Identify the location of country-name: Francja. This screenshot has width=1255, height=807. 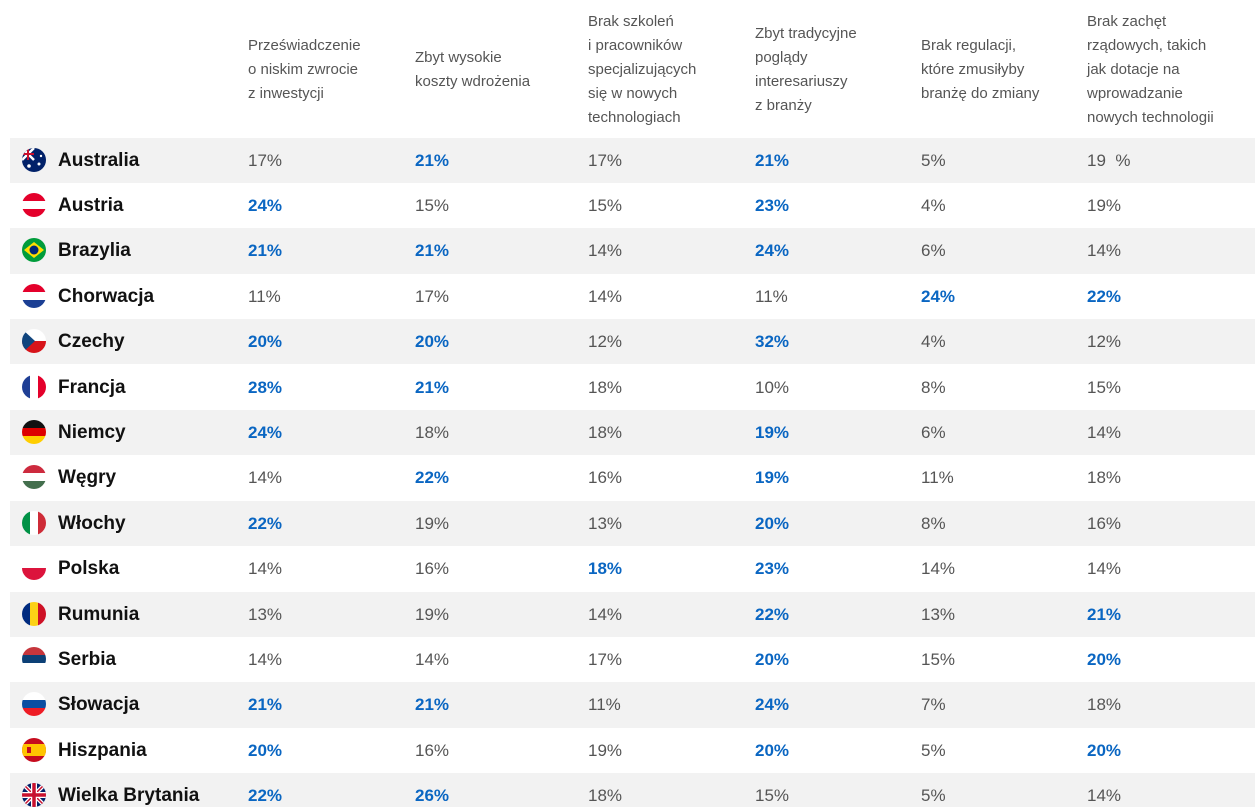
(92, 387).